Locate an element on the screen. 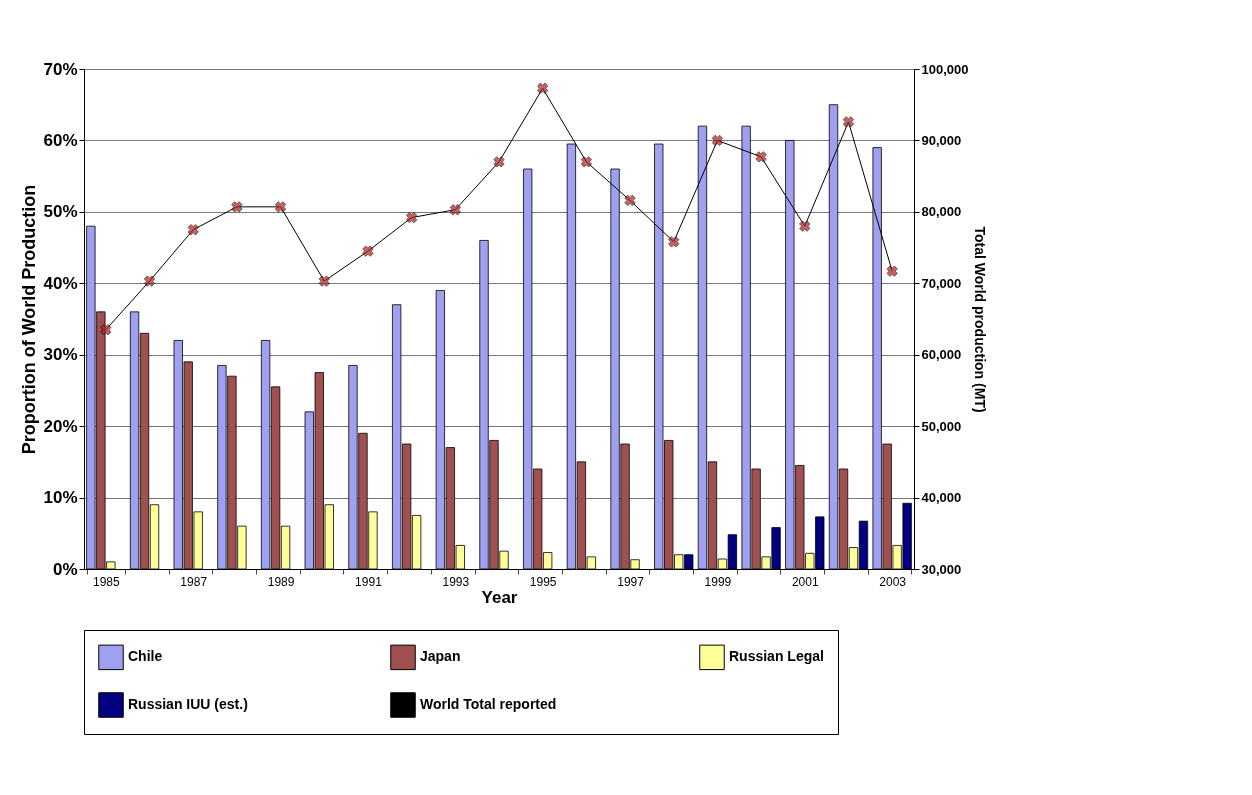  y-tick-label: 20% is located at coordinates (60, 426).